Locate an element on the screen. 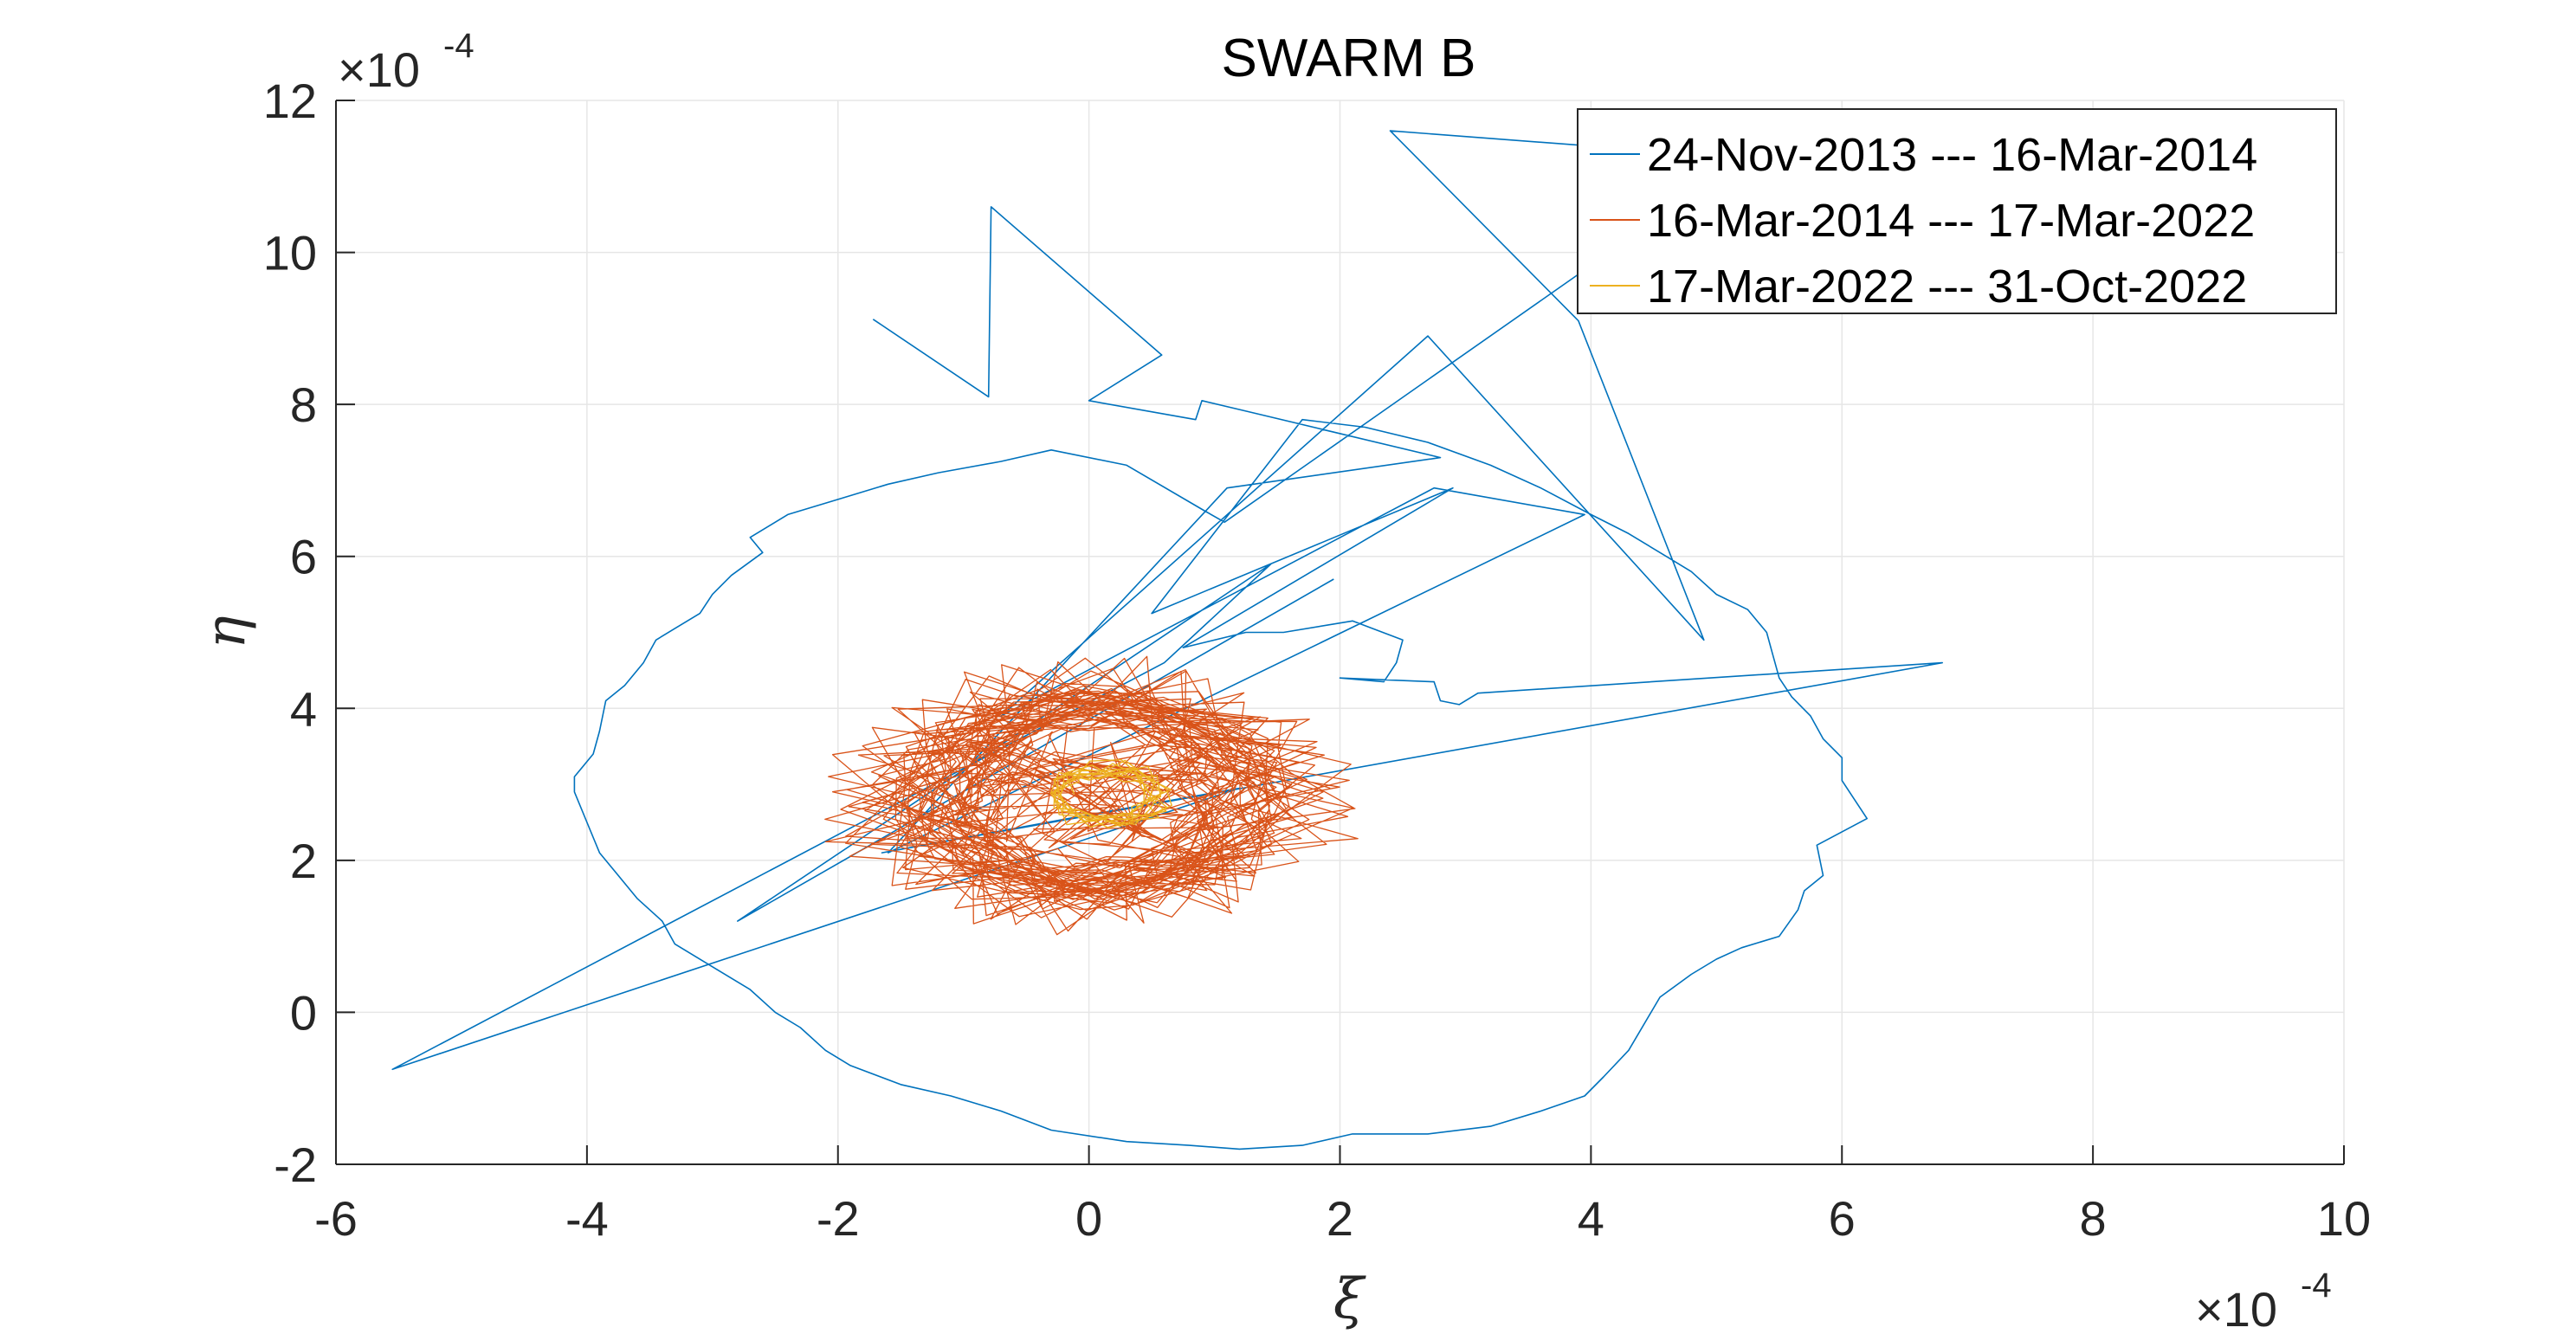 Image resolution: width=2576 pixels, height=1334 pixels. legend-box is located at coordinates (1957, 211).